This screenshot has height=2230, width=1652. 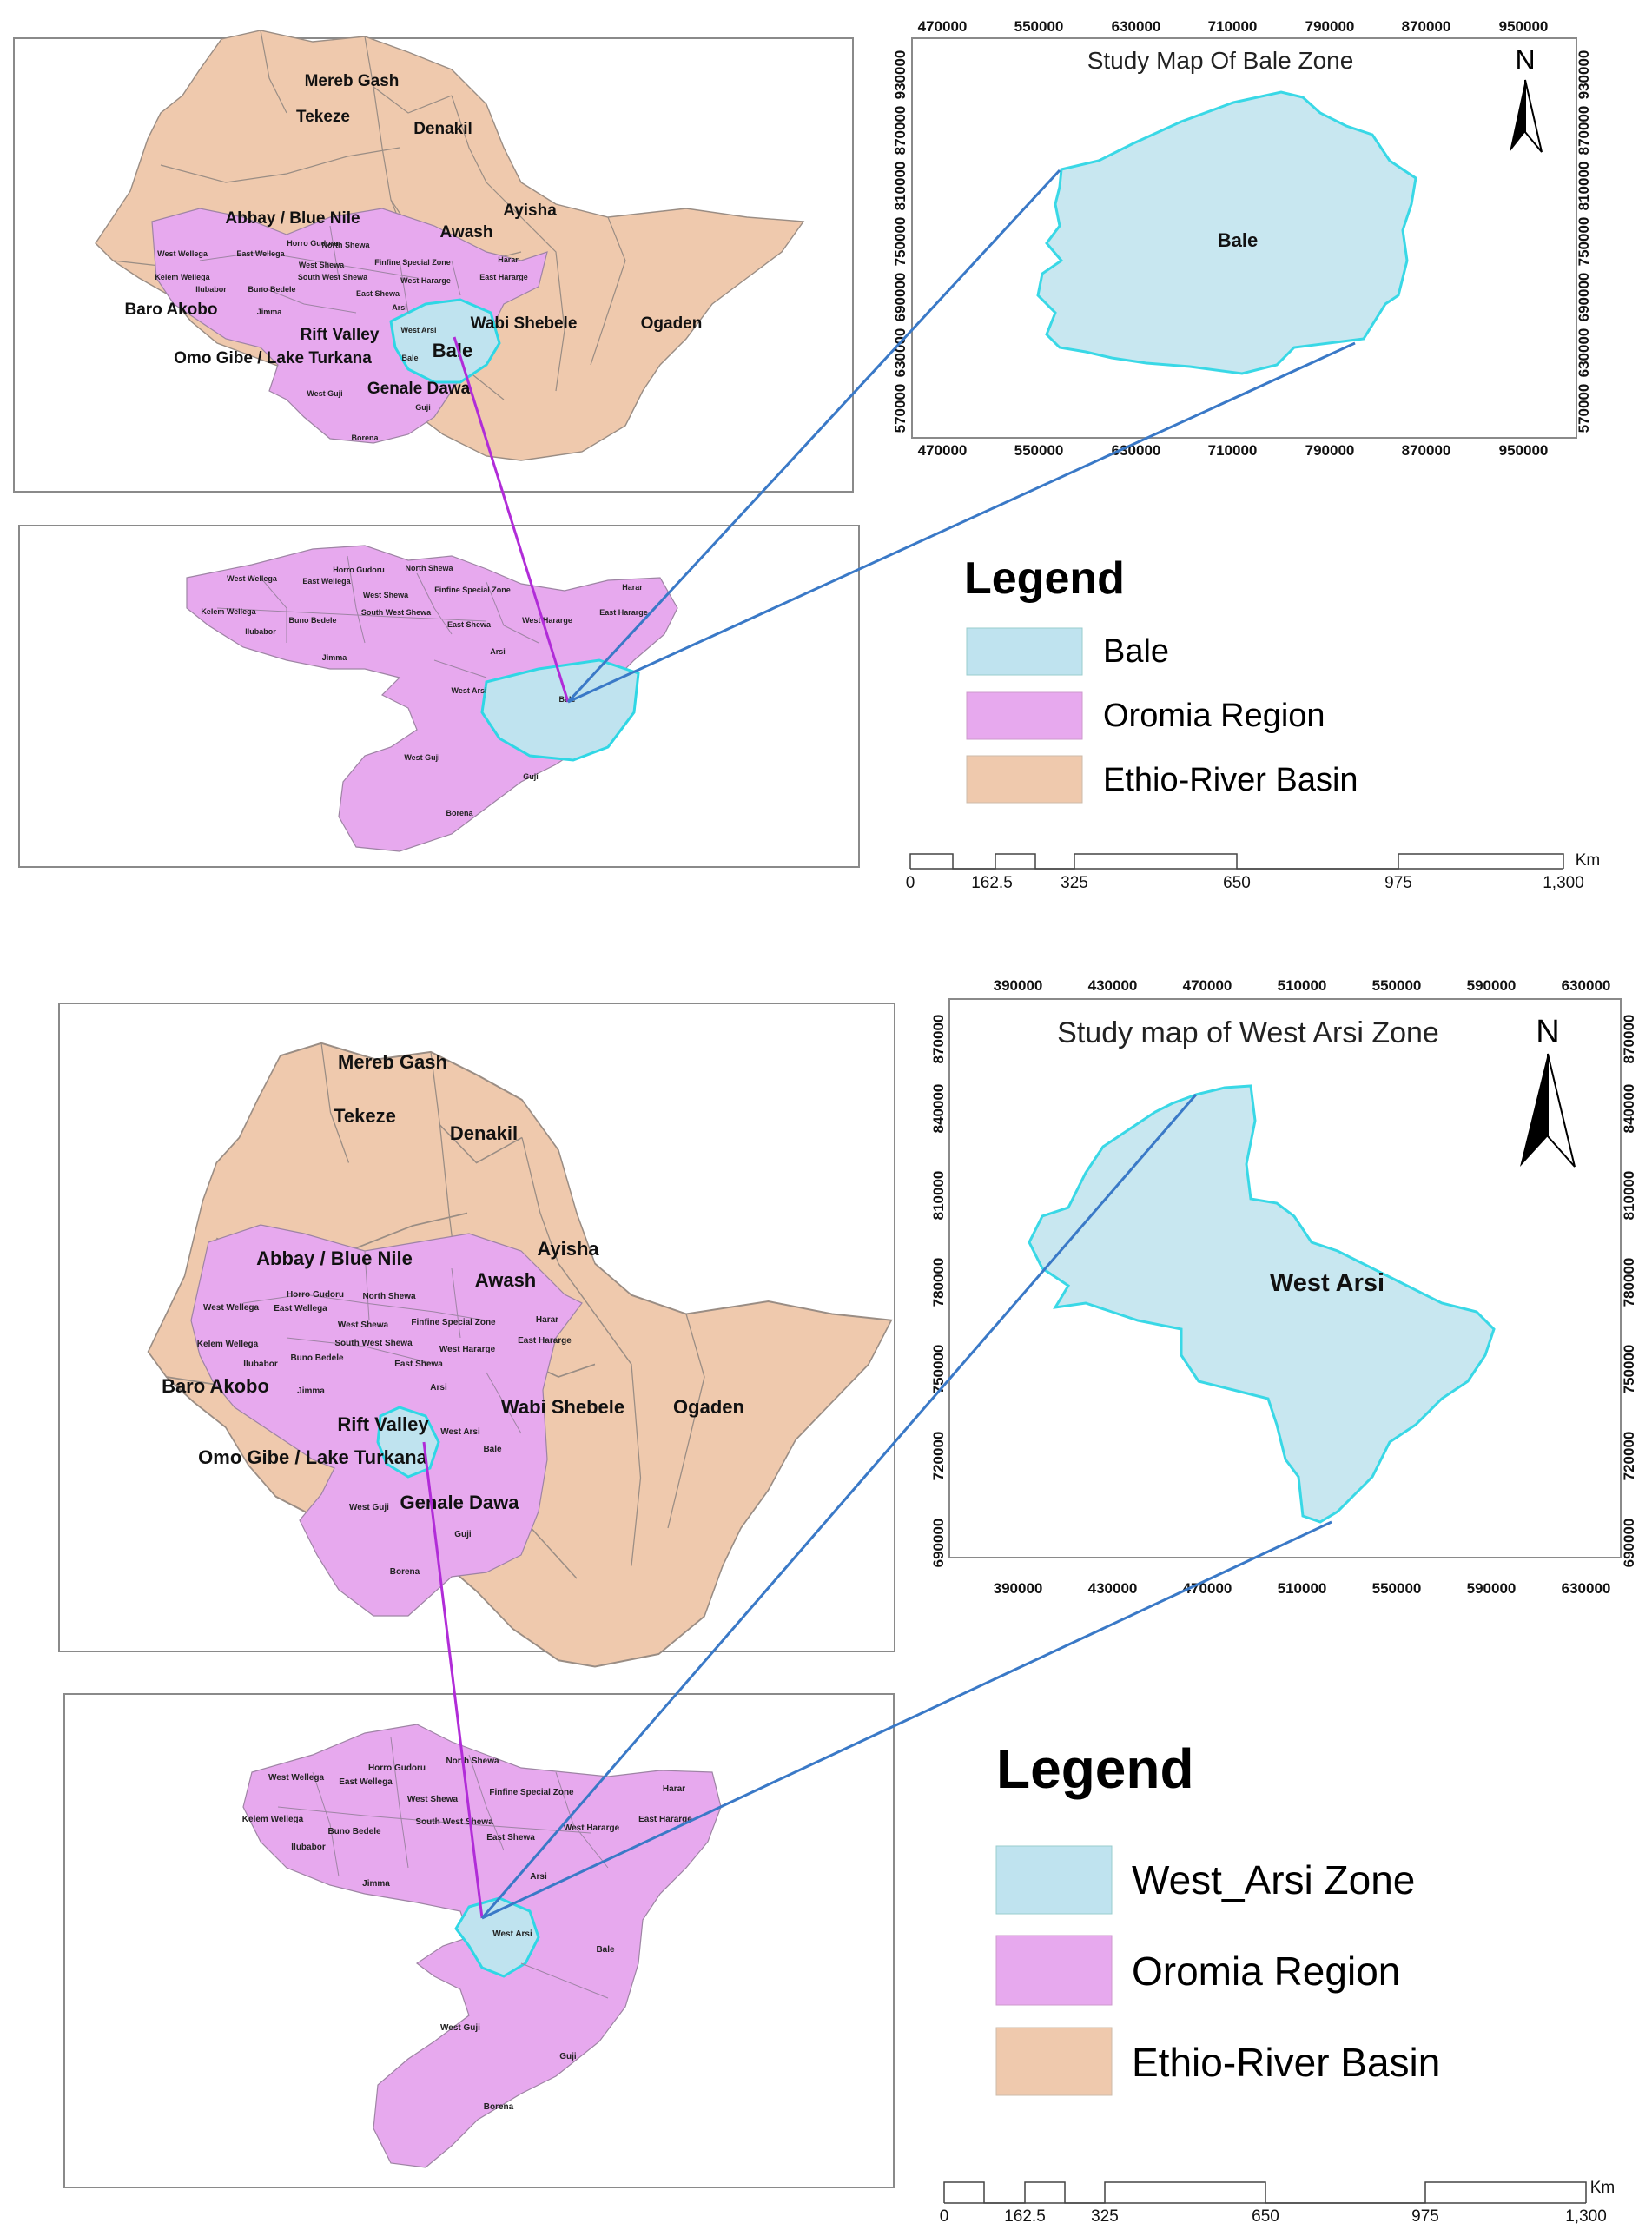 What do you see at coordinates (1113, 985) in the screenshot?
I see `x-tick: 430000` at bounding box center [1113, 985].